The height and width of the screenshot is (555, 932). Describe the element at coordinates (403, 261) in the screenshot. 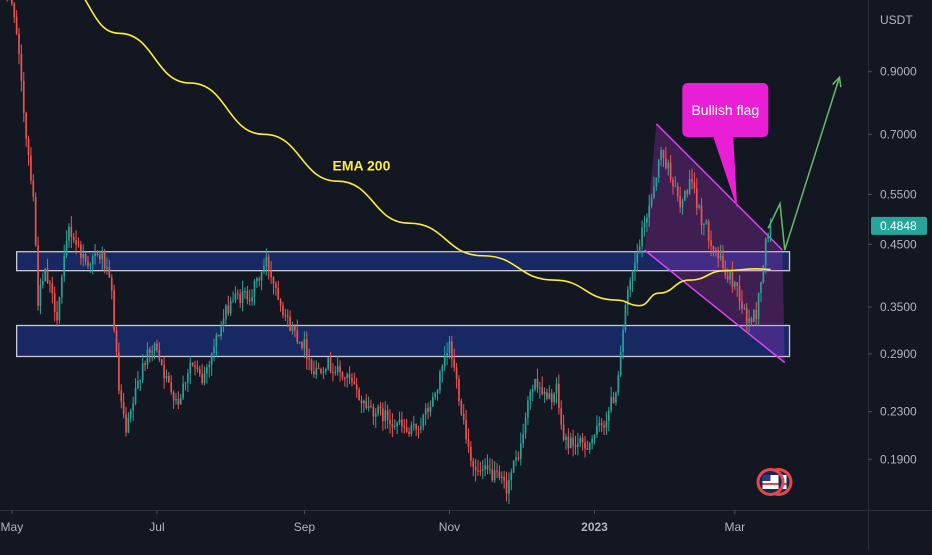

I see `upper-zone` at that location.